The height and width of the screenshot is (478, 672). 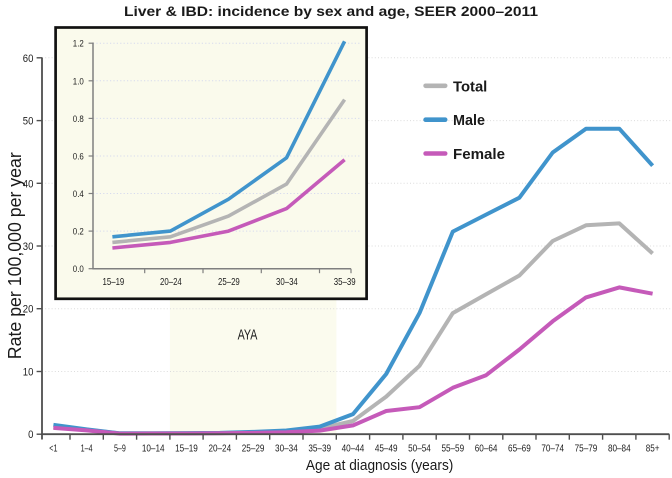 What do you see at coordinates (619, 448) in the screenshot?
I see `svg-text: 80–84` at bounding box center [619, 448].